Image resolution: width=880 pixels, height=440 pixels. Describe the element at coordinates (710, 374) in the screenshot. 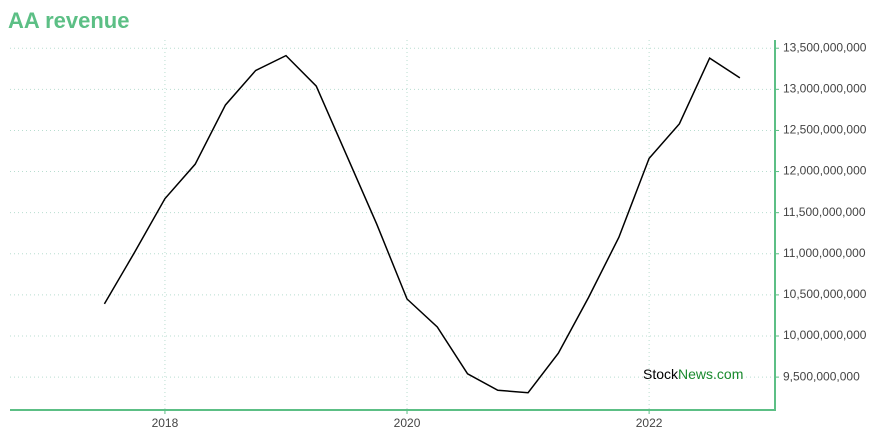

I see `watermark-part: News.com` at that location.